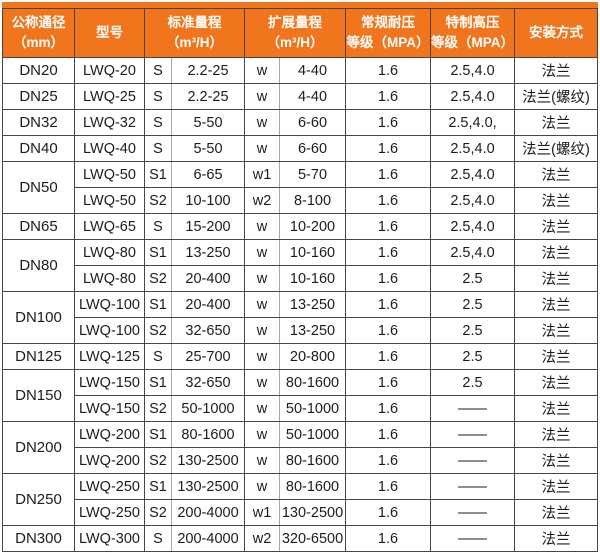 This screenshot has height=552, width=600. I want to click on table-row: DN40 LWQ-40 S 5-50 w 6-60 1.6 2.5,4.0 法兰(螺纹), so click(300, 148).